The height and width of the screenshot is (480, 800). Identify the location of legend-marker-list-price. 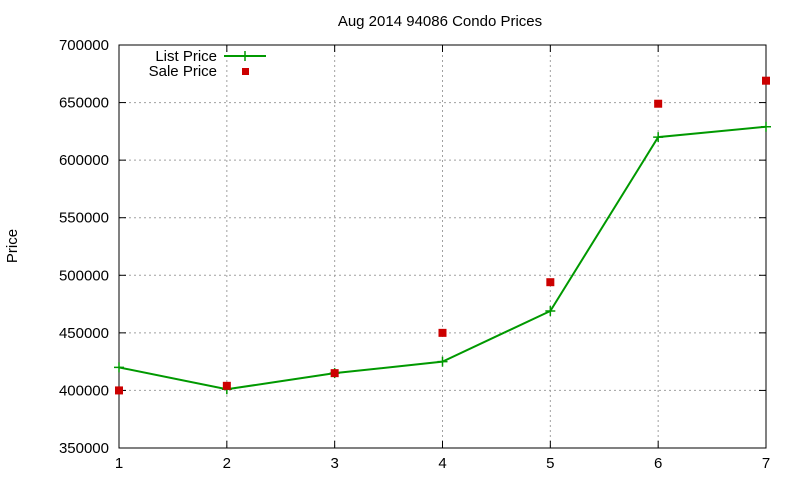
(245, 56).